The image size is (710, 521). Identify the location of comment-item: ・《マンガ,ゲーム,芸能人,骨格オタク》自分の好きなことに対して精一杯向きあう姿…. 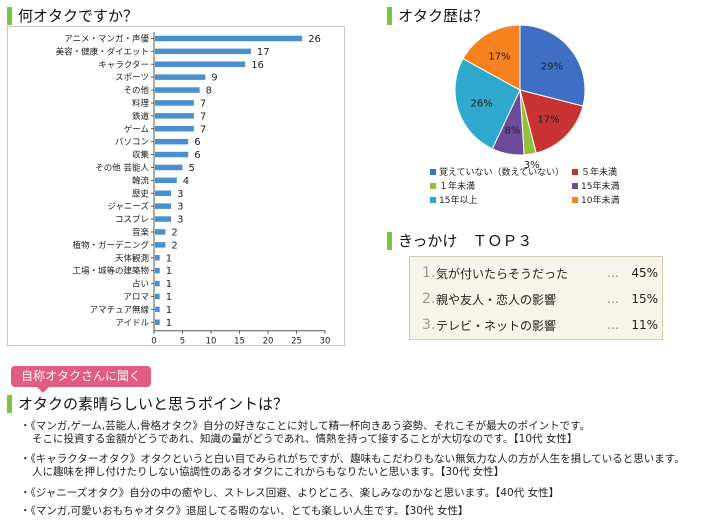
(362, 433).